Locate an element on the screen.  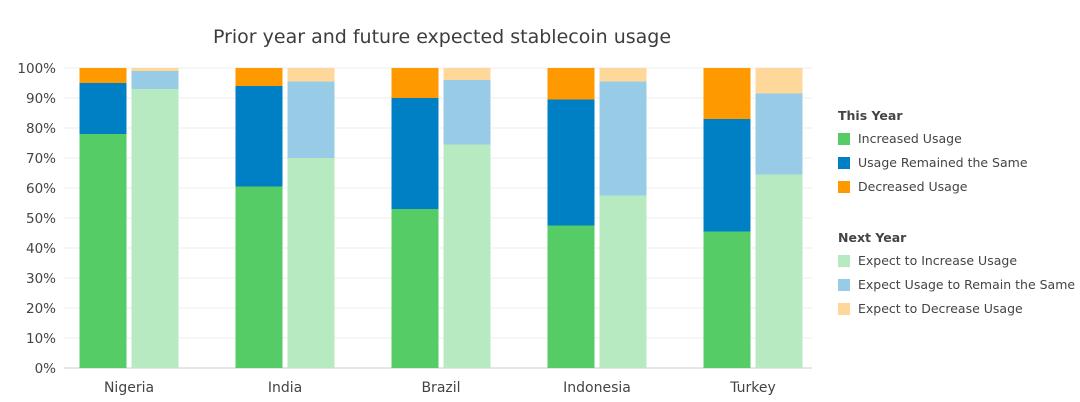
y-tick-label: 60% is located at coordinates (41, 189).